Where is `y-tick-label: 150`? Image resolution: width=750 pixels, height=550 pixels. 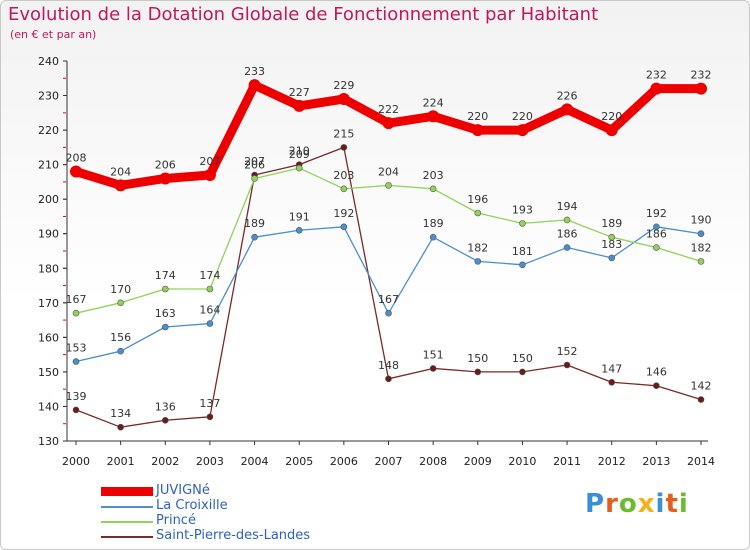
y-tick-label: 150 is located at coordinates (48, 372).